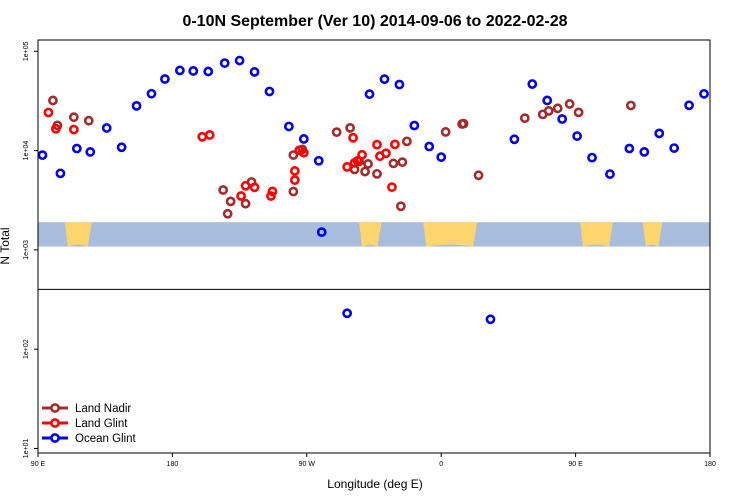 Image resolution: width=750 pixels, height=500 pixels. What do you see at coordinates (307, 464) in the screenshot?
I see `x-tick-label: 90 W` at bounding box center [307, 464].